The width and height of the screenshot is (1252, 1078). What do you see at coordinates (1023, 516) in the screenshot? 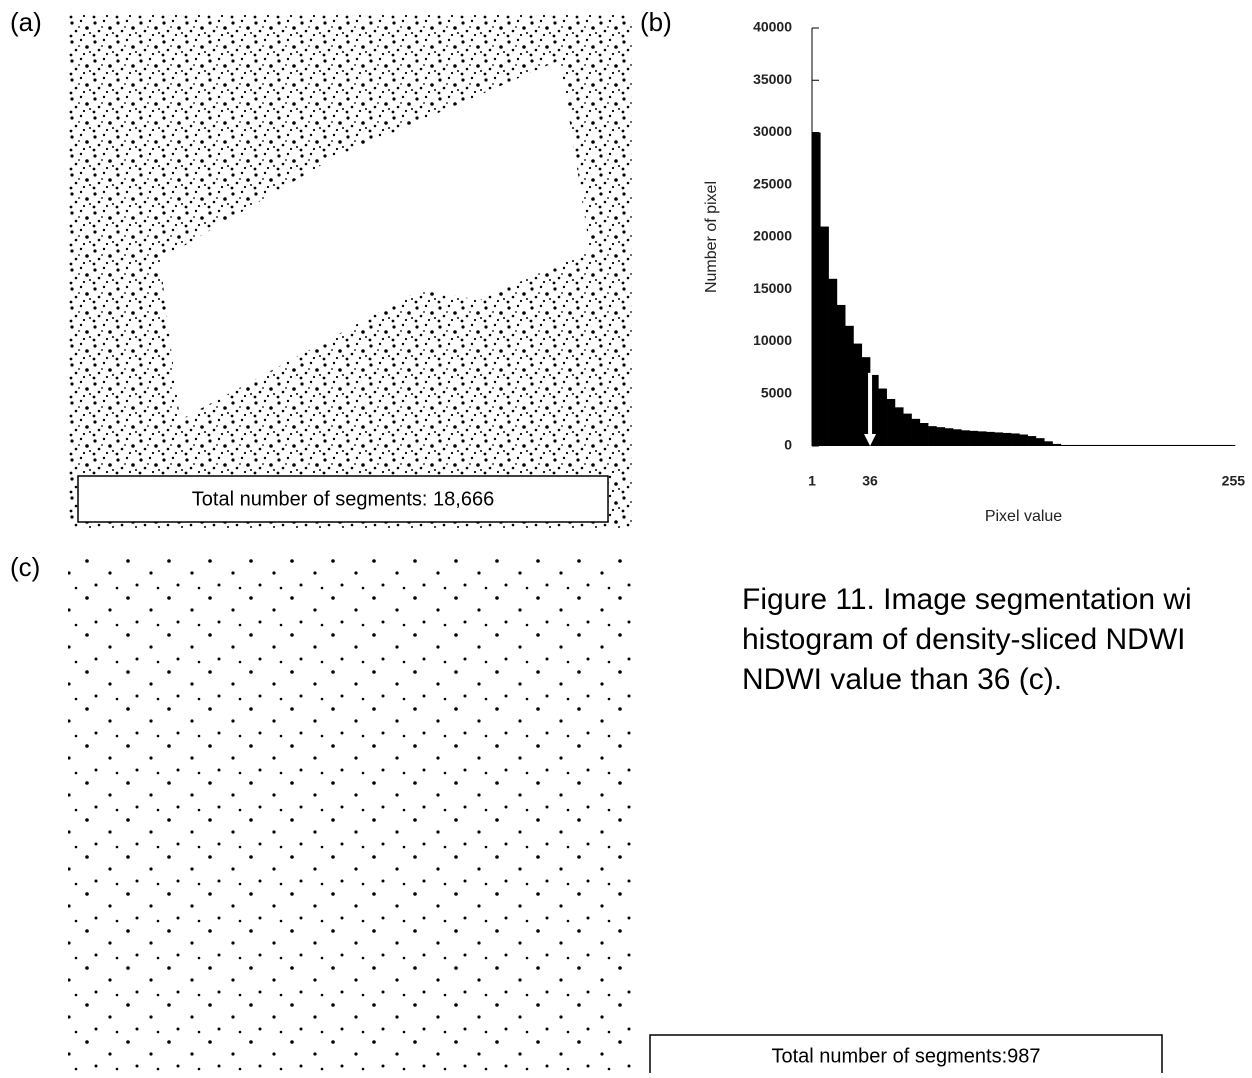
I see `x-axis-label: Pixel value` at bounding box center [1023, 516].